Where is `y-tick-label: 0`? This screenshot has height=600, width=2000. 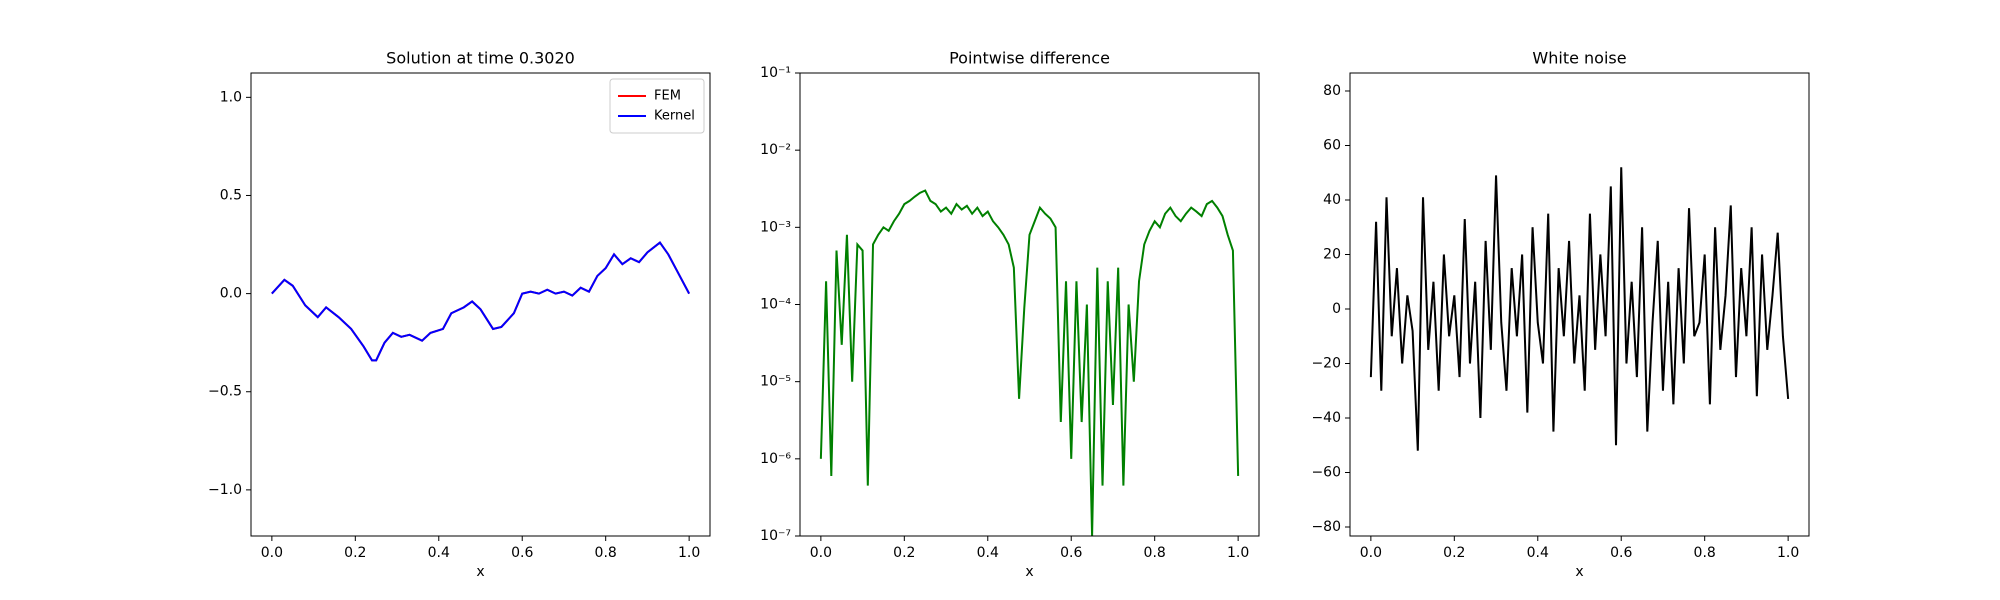
y-tick-label: 0 is located at coordinates (1336, 309).